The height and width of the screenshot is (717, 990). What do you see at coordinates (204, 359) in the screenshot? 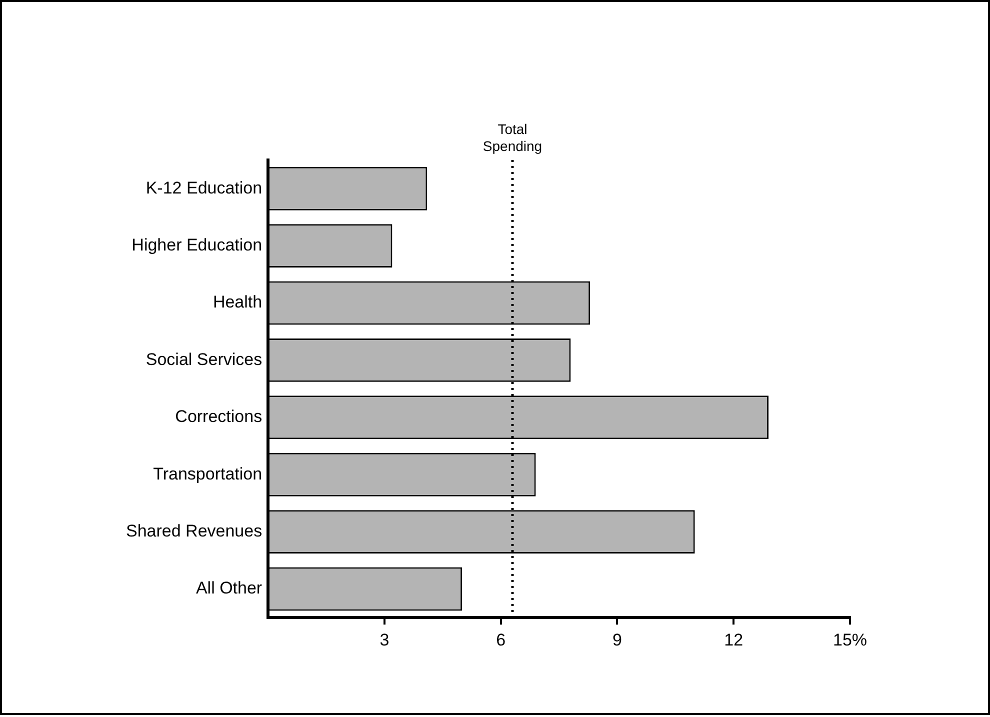
I see `y-tick-label: Social Services` at bounding box center [204, 359].